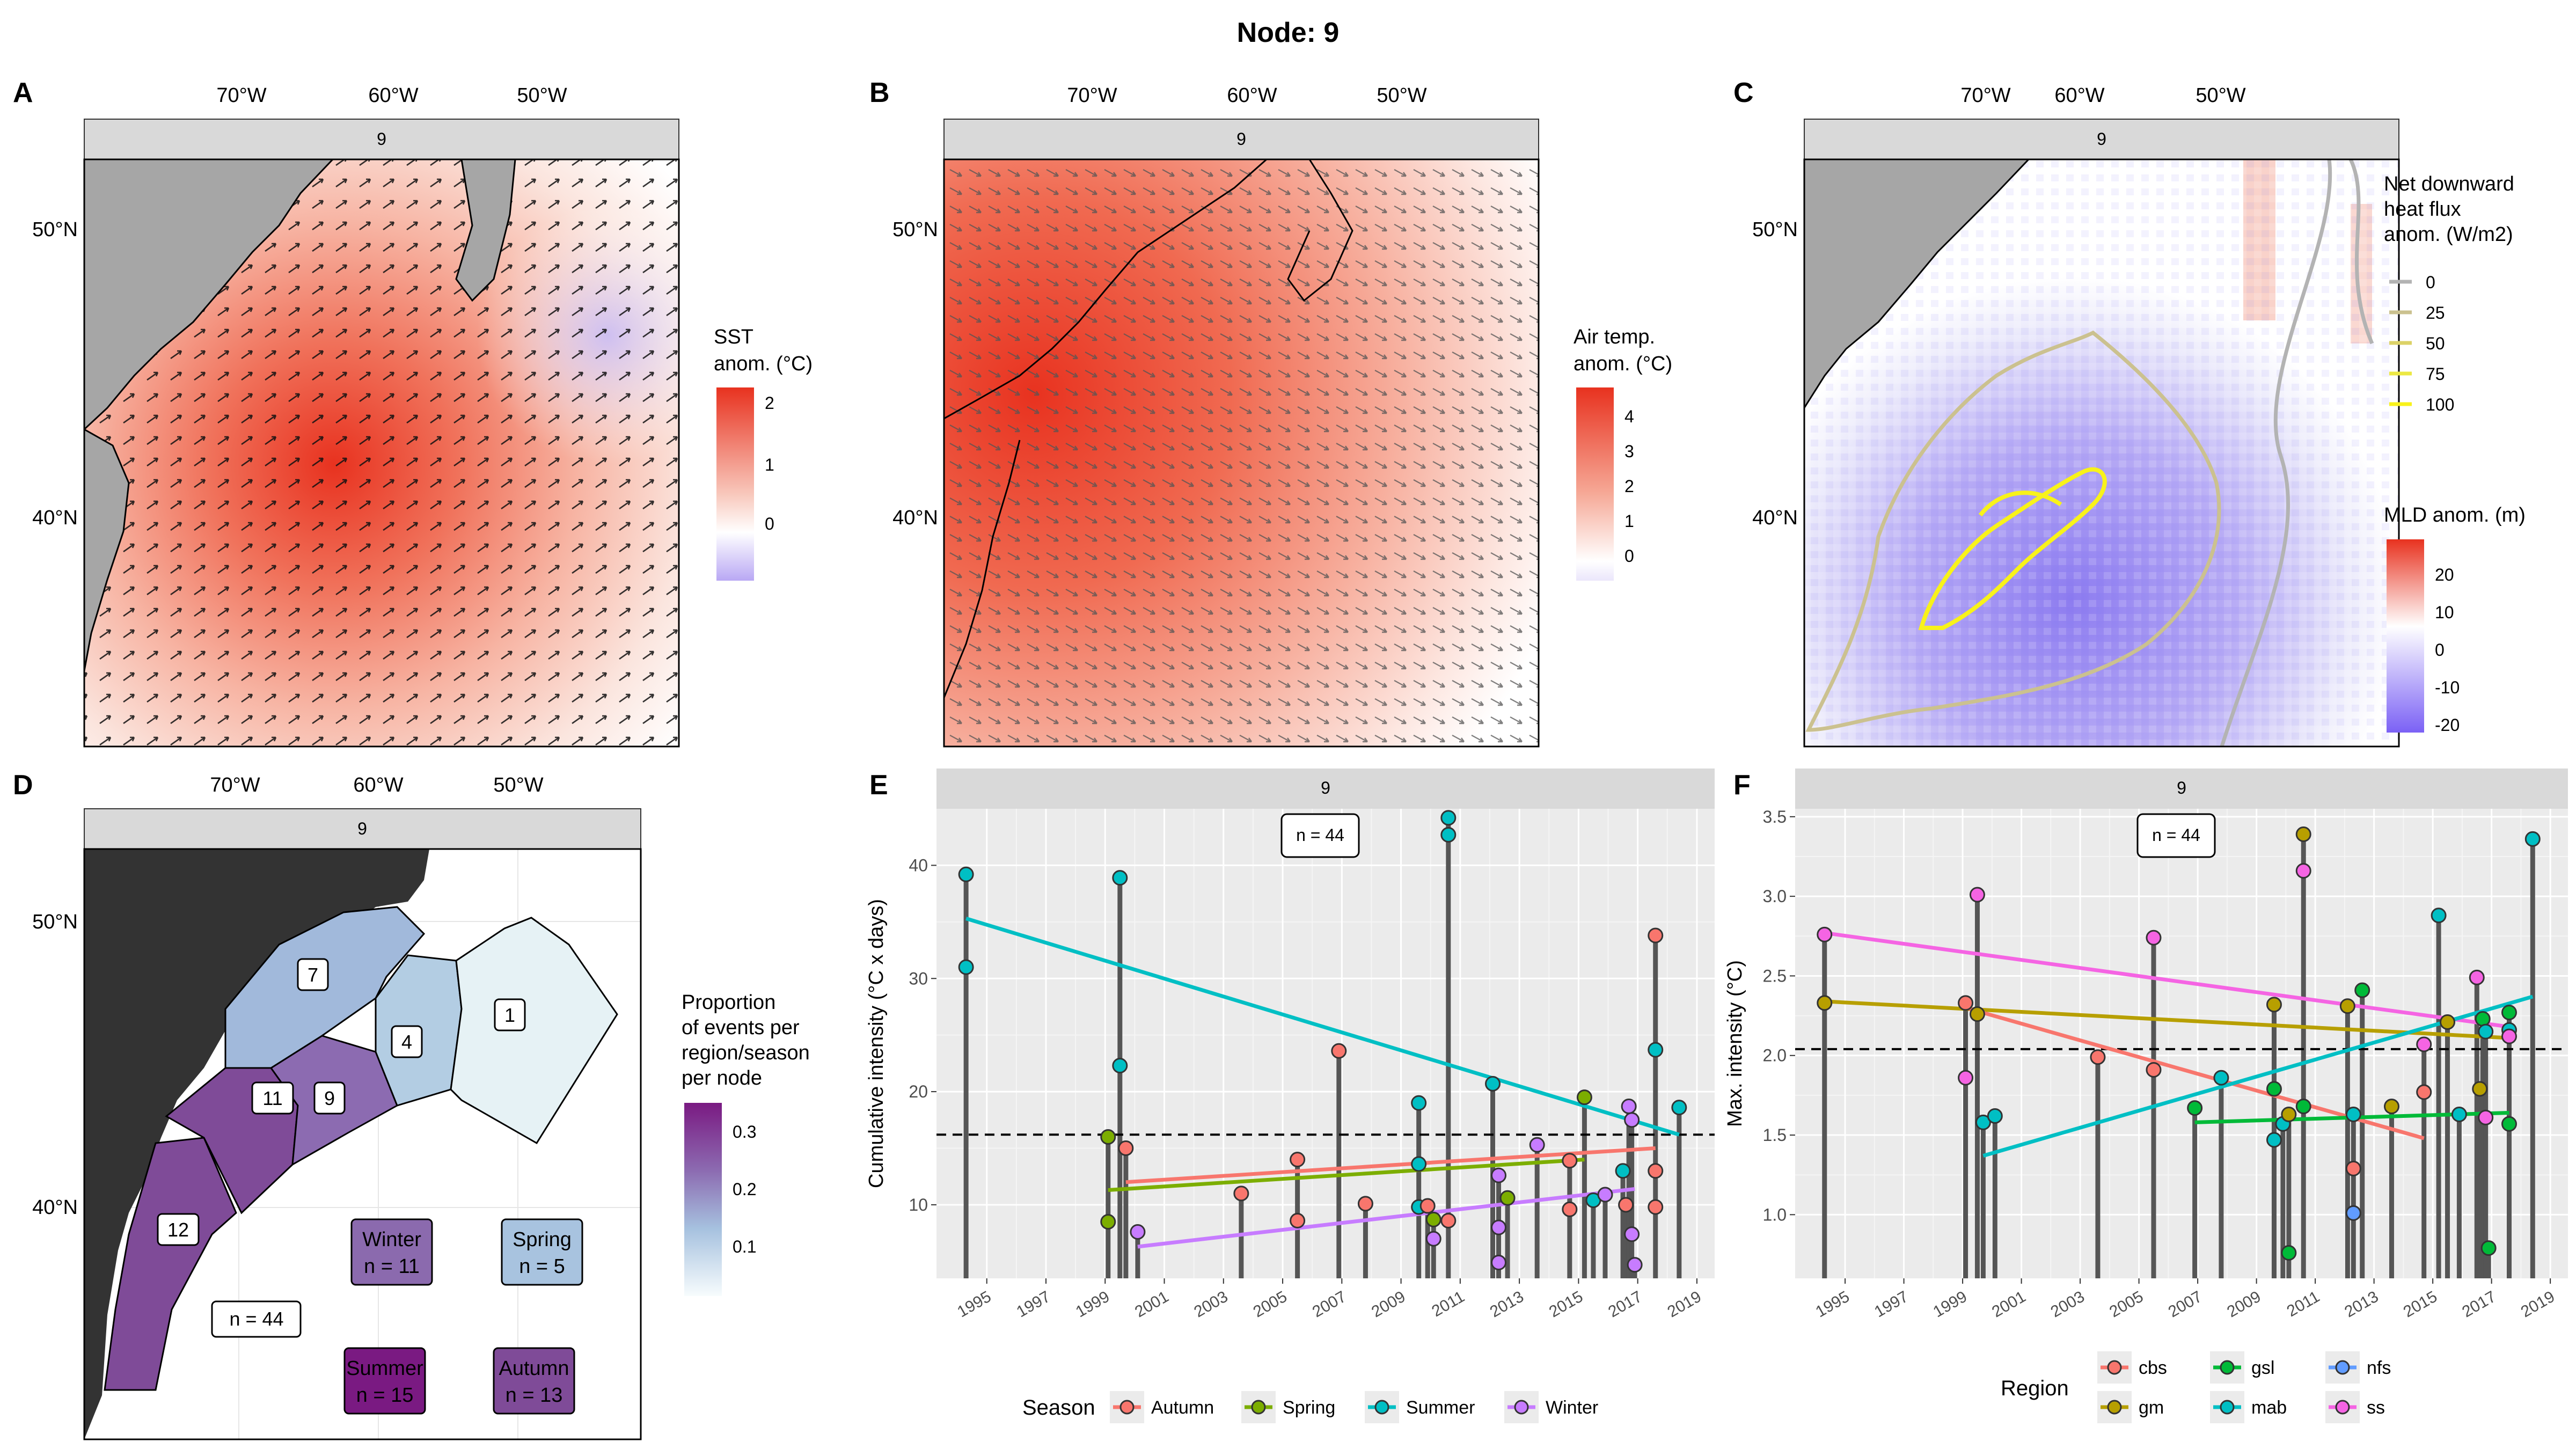 The image size is (2576, 1449). I want to click on season-box-spring-name: Spring, so click(542, 1239).